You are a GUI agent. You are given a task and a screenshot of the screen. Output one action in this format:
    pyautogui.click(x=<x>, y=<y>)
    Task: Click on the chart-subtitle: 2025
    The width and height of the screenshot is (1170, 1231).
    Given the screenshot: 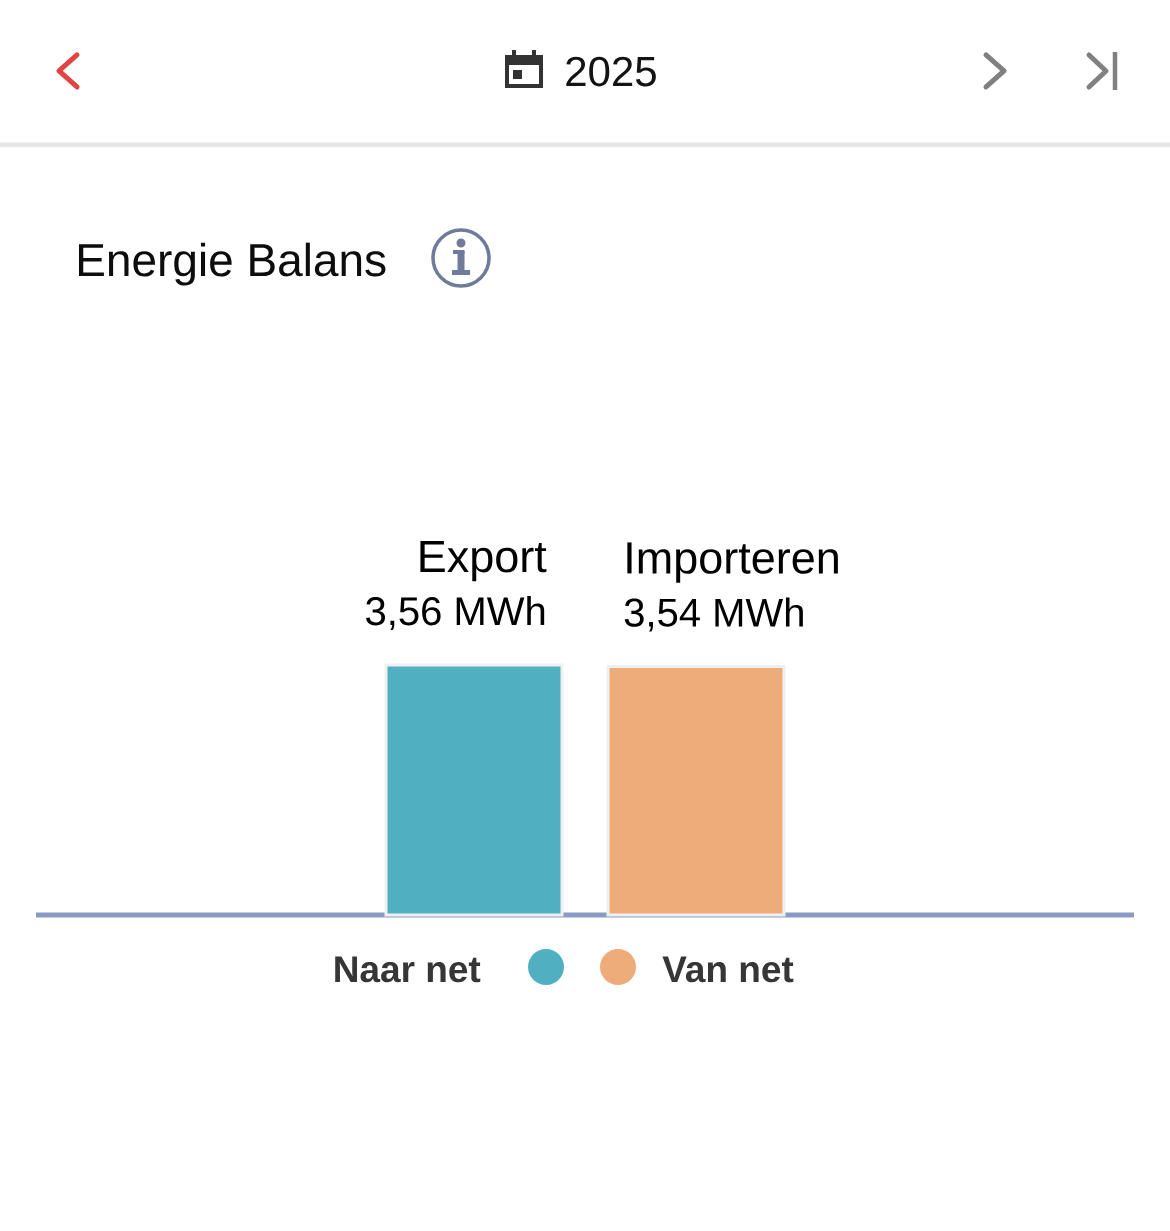 What is the action you would take?
    pyautogui.click(x=611, y=71)
    